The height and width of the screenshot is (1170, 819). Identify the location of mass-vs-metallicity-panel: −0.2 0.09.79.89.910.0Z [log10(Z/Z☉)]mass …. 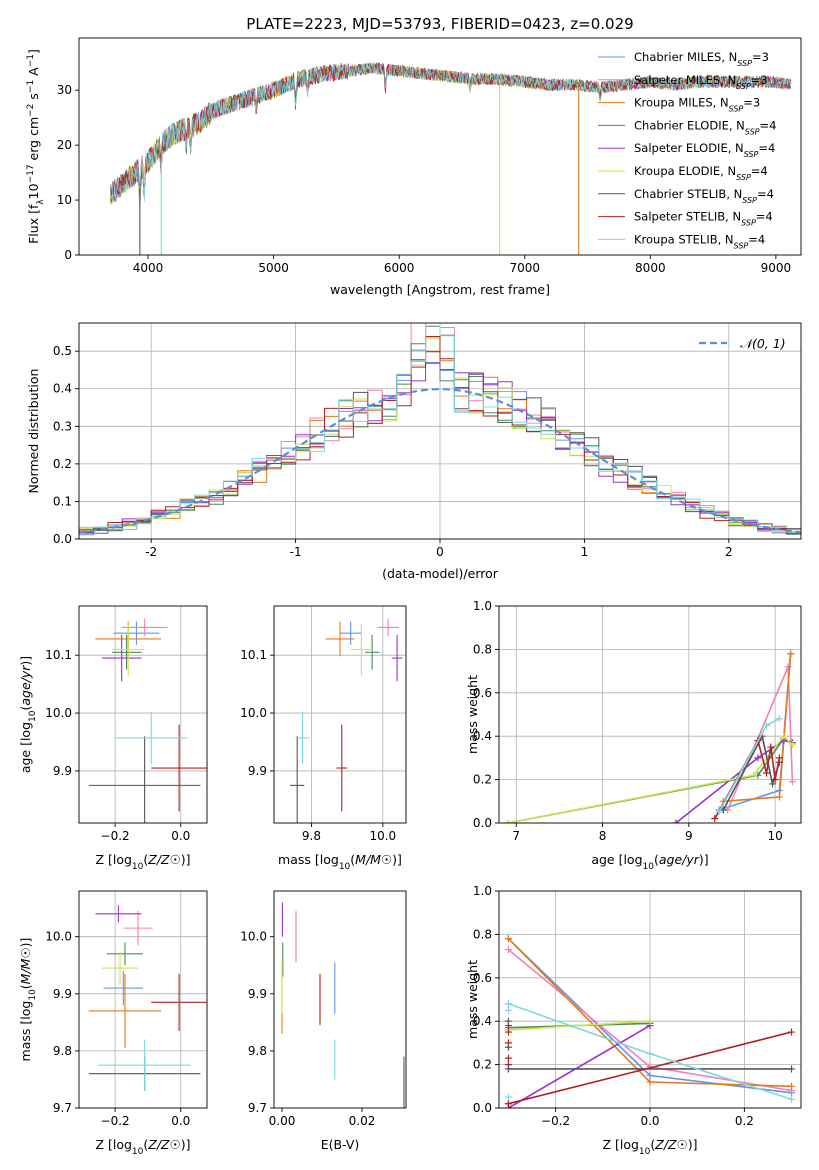
(113, 1023).